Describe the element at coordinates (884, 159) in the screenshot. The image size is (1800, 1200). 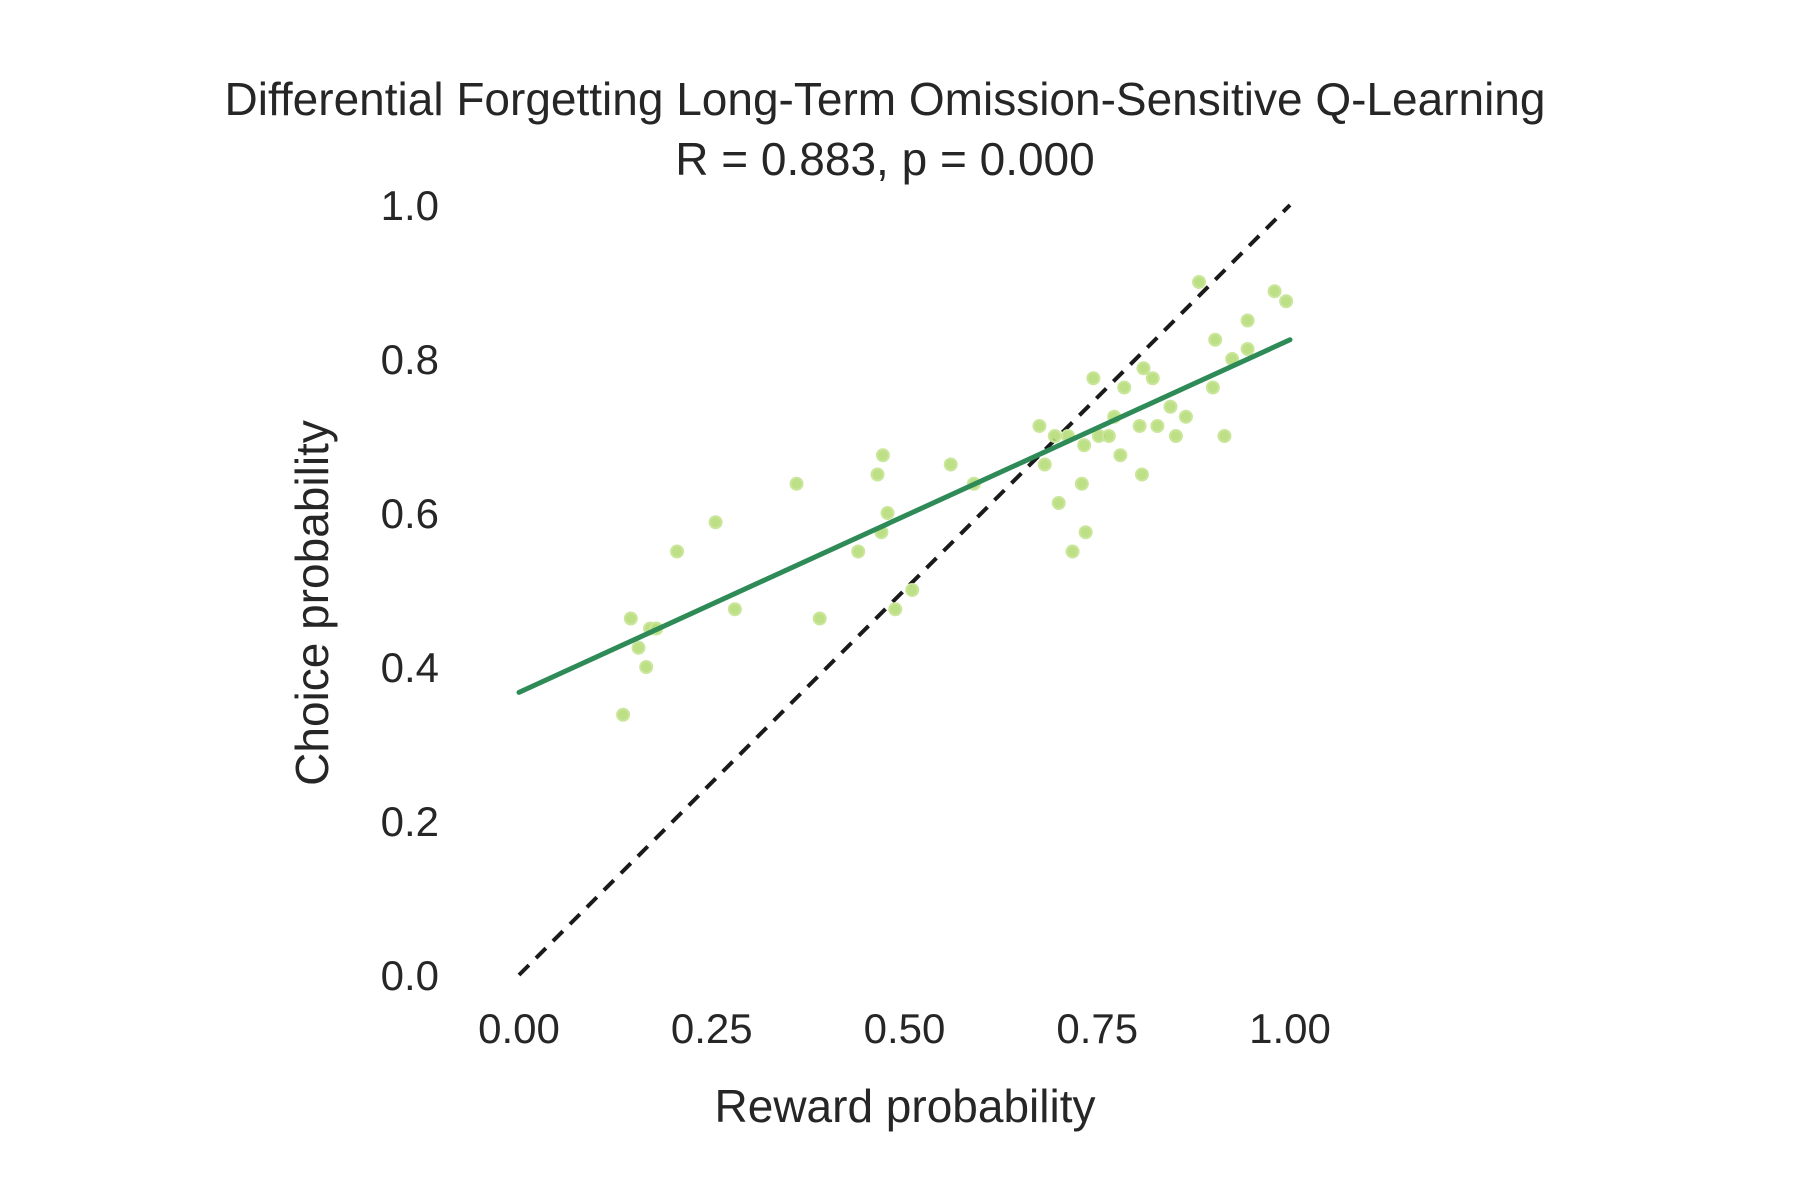
I see `chart-subtitle: R = 0.883, p = 0.000` at that location.